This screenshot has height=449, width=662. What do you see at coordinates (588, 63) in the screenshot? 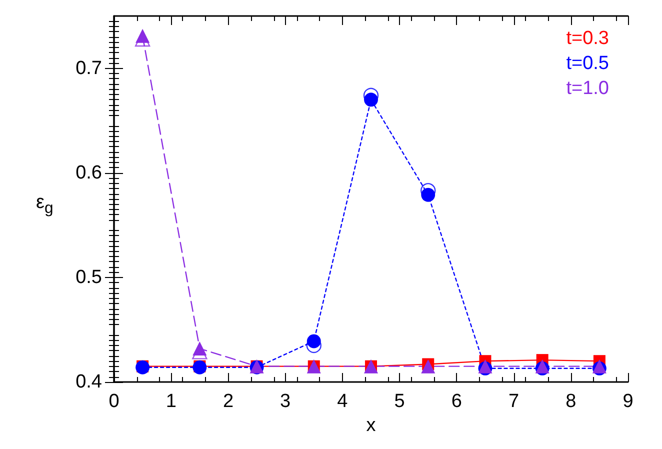
I see `text: t=0.5` at bounding box center [588, 63].